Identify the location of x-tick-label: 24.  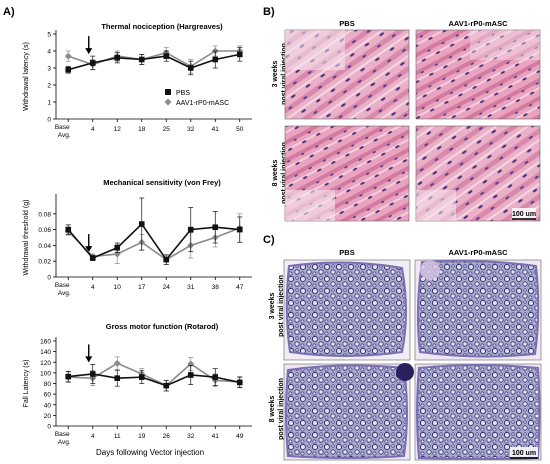
(167, 287).